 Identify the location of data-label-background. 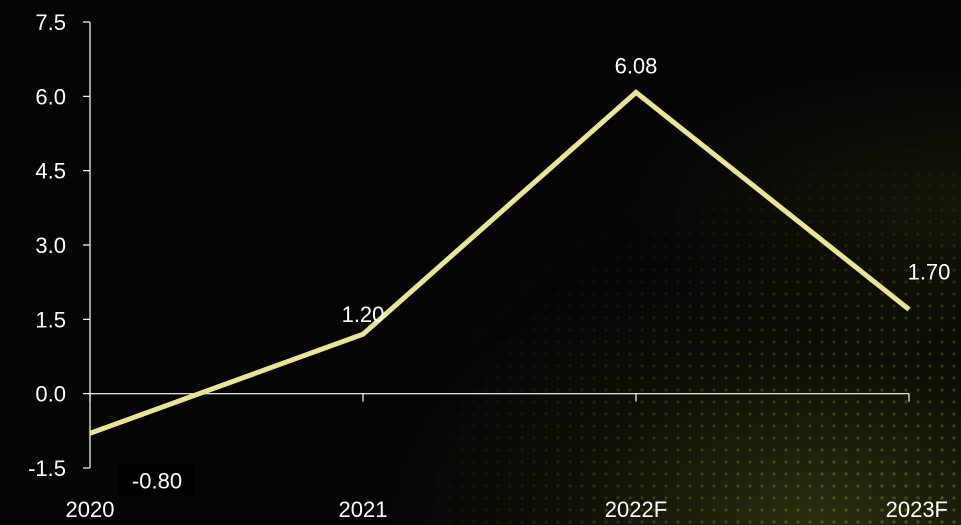
(157, 480).